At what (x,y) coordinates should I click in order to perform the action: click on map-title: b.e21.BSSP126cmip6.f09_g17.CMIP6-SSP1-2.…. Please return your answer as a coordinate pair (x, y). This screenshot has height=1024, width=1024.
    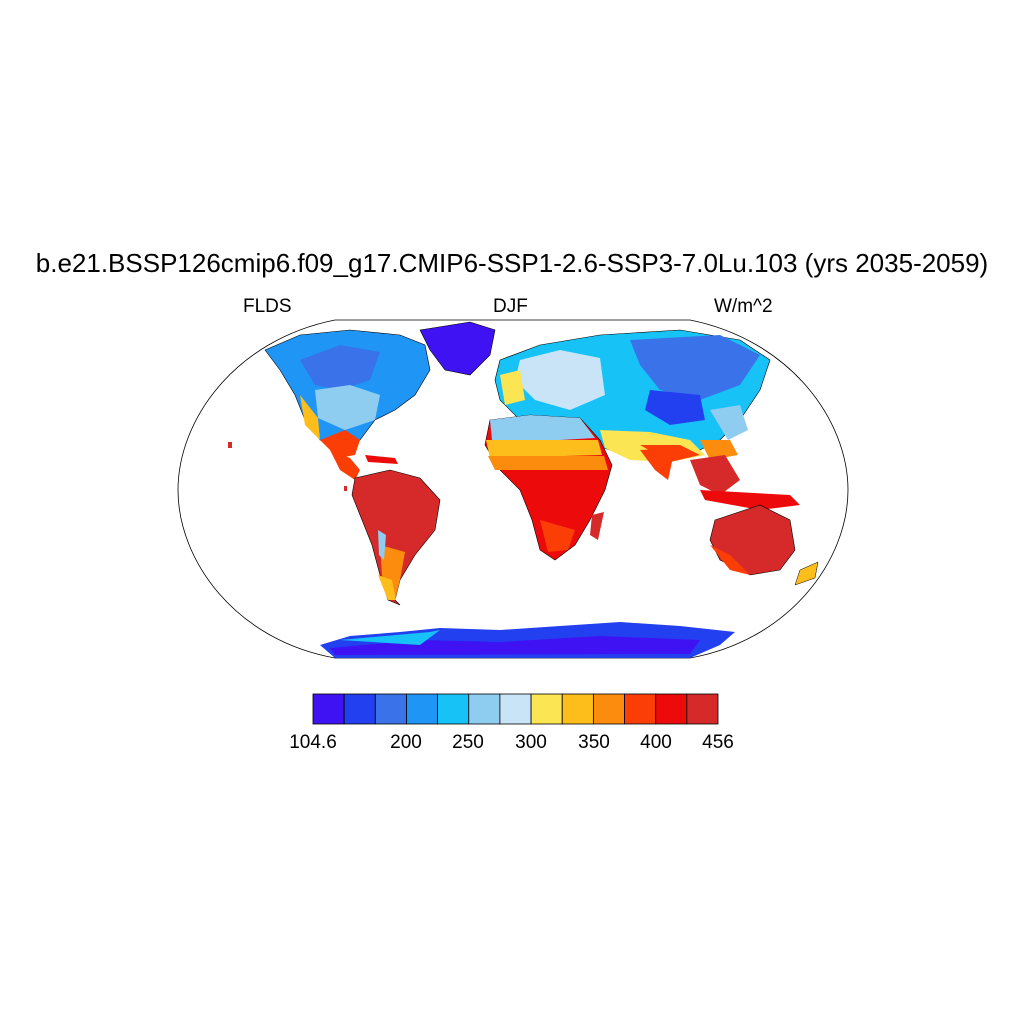
    Looking at the image, I should click on (512, 263).